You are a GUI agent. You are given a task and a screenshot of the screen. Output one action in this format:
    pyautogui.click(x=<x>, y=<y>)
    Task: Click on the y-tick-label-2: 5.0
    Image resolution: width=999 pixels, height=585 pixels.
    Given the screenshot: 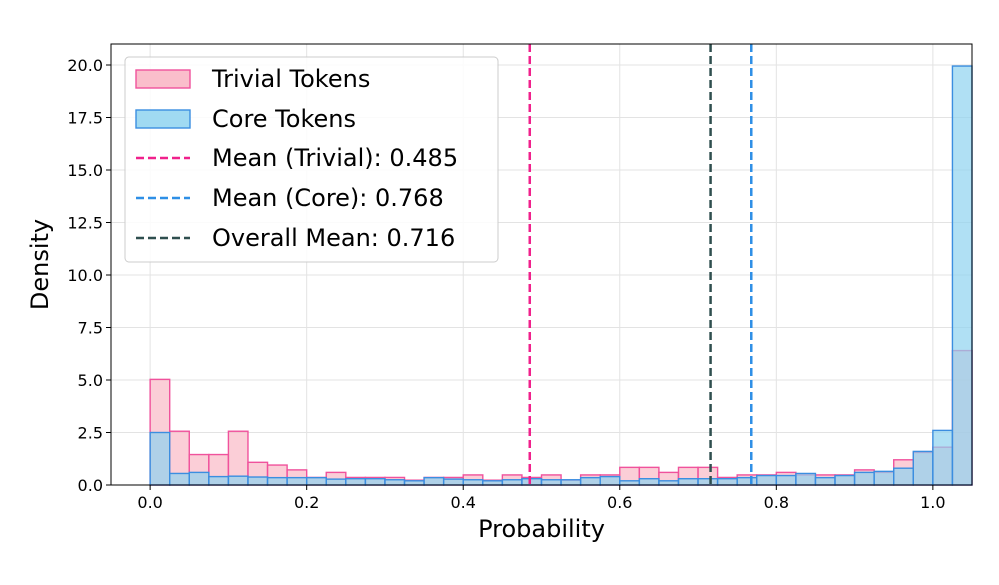 What is the action you would take?
    pyautogui.click(x=90, y=380)
    